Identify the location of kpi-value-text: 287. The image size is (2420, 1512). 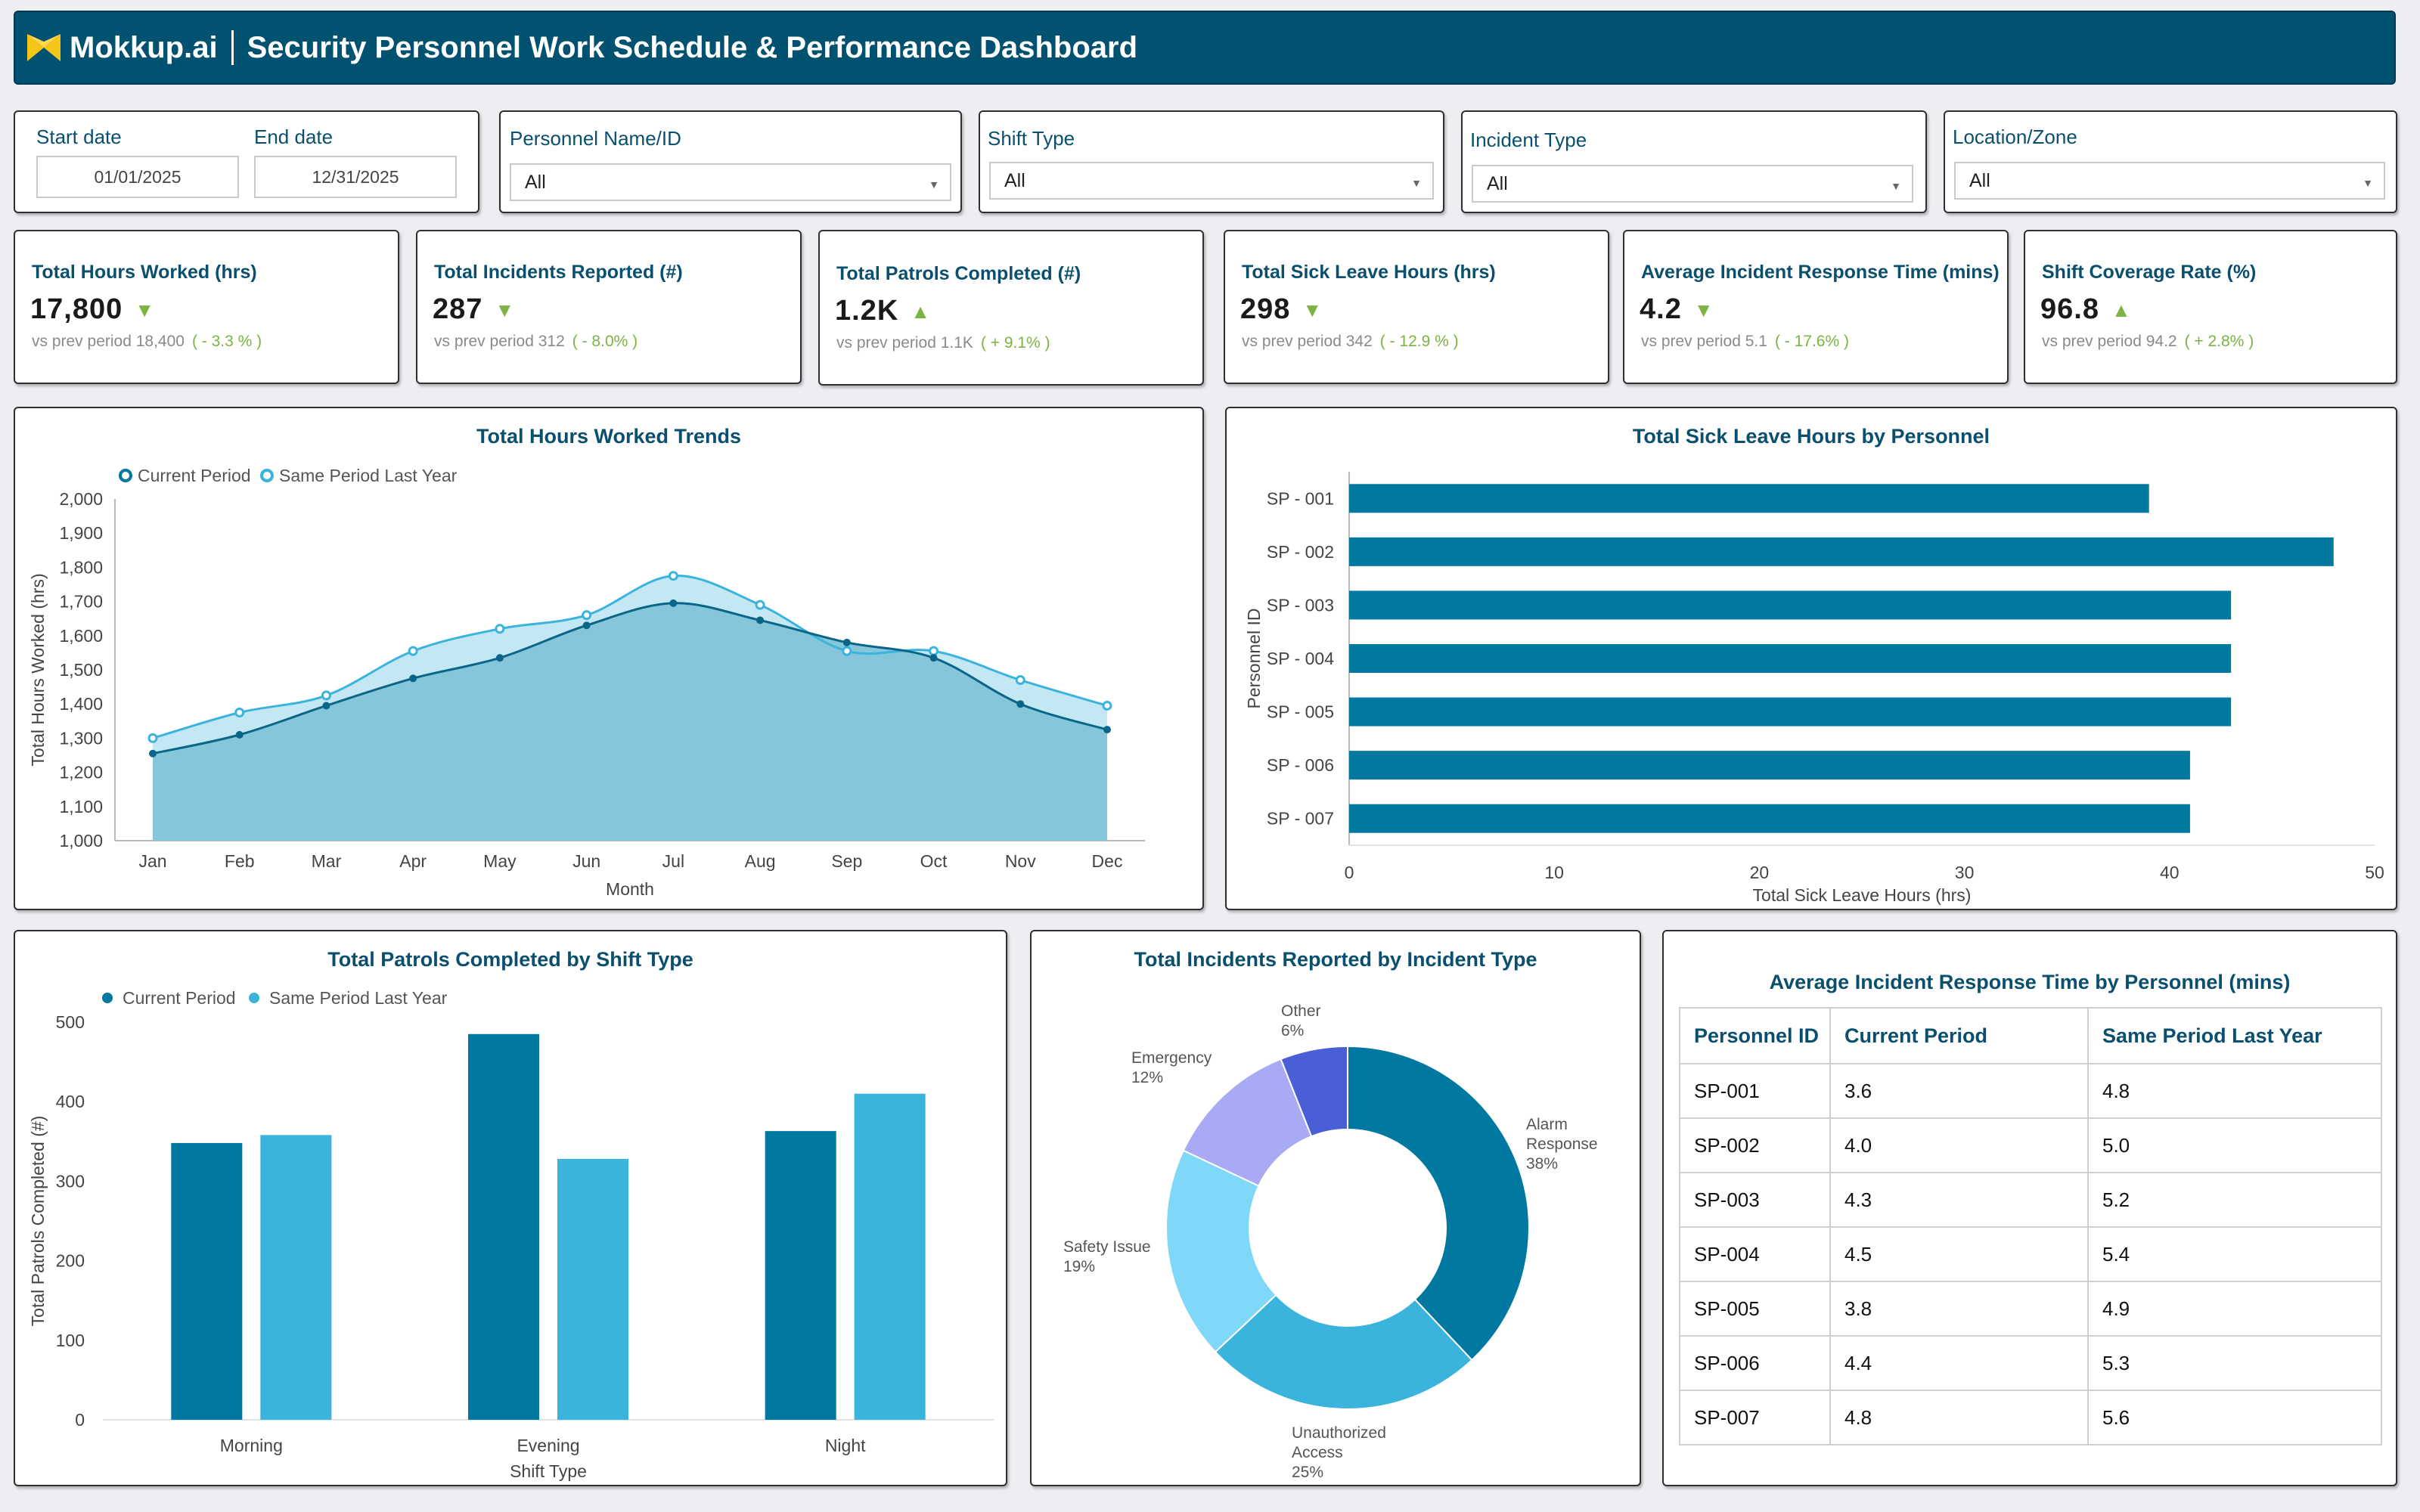
(458, 309).